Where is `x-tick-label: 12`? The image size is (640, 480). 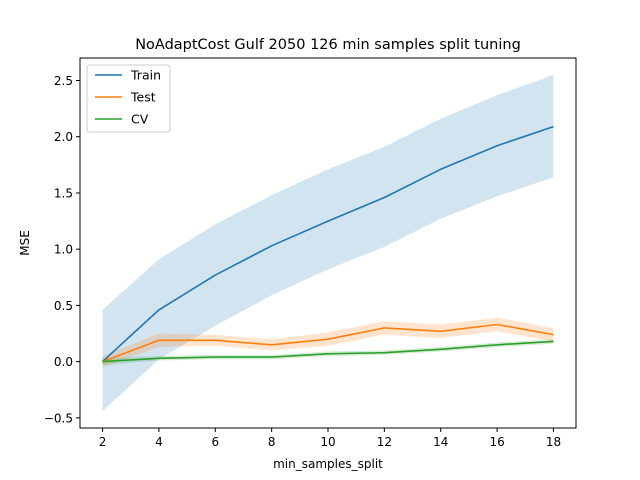 x-tick-label: 12 is located at coordinates (384, 442).